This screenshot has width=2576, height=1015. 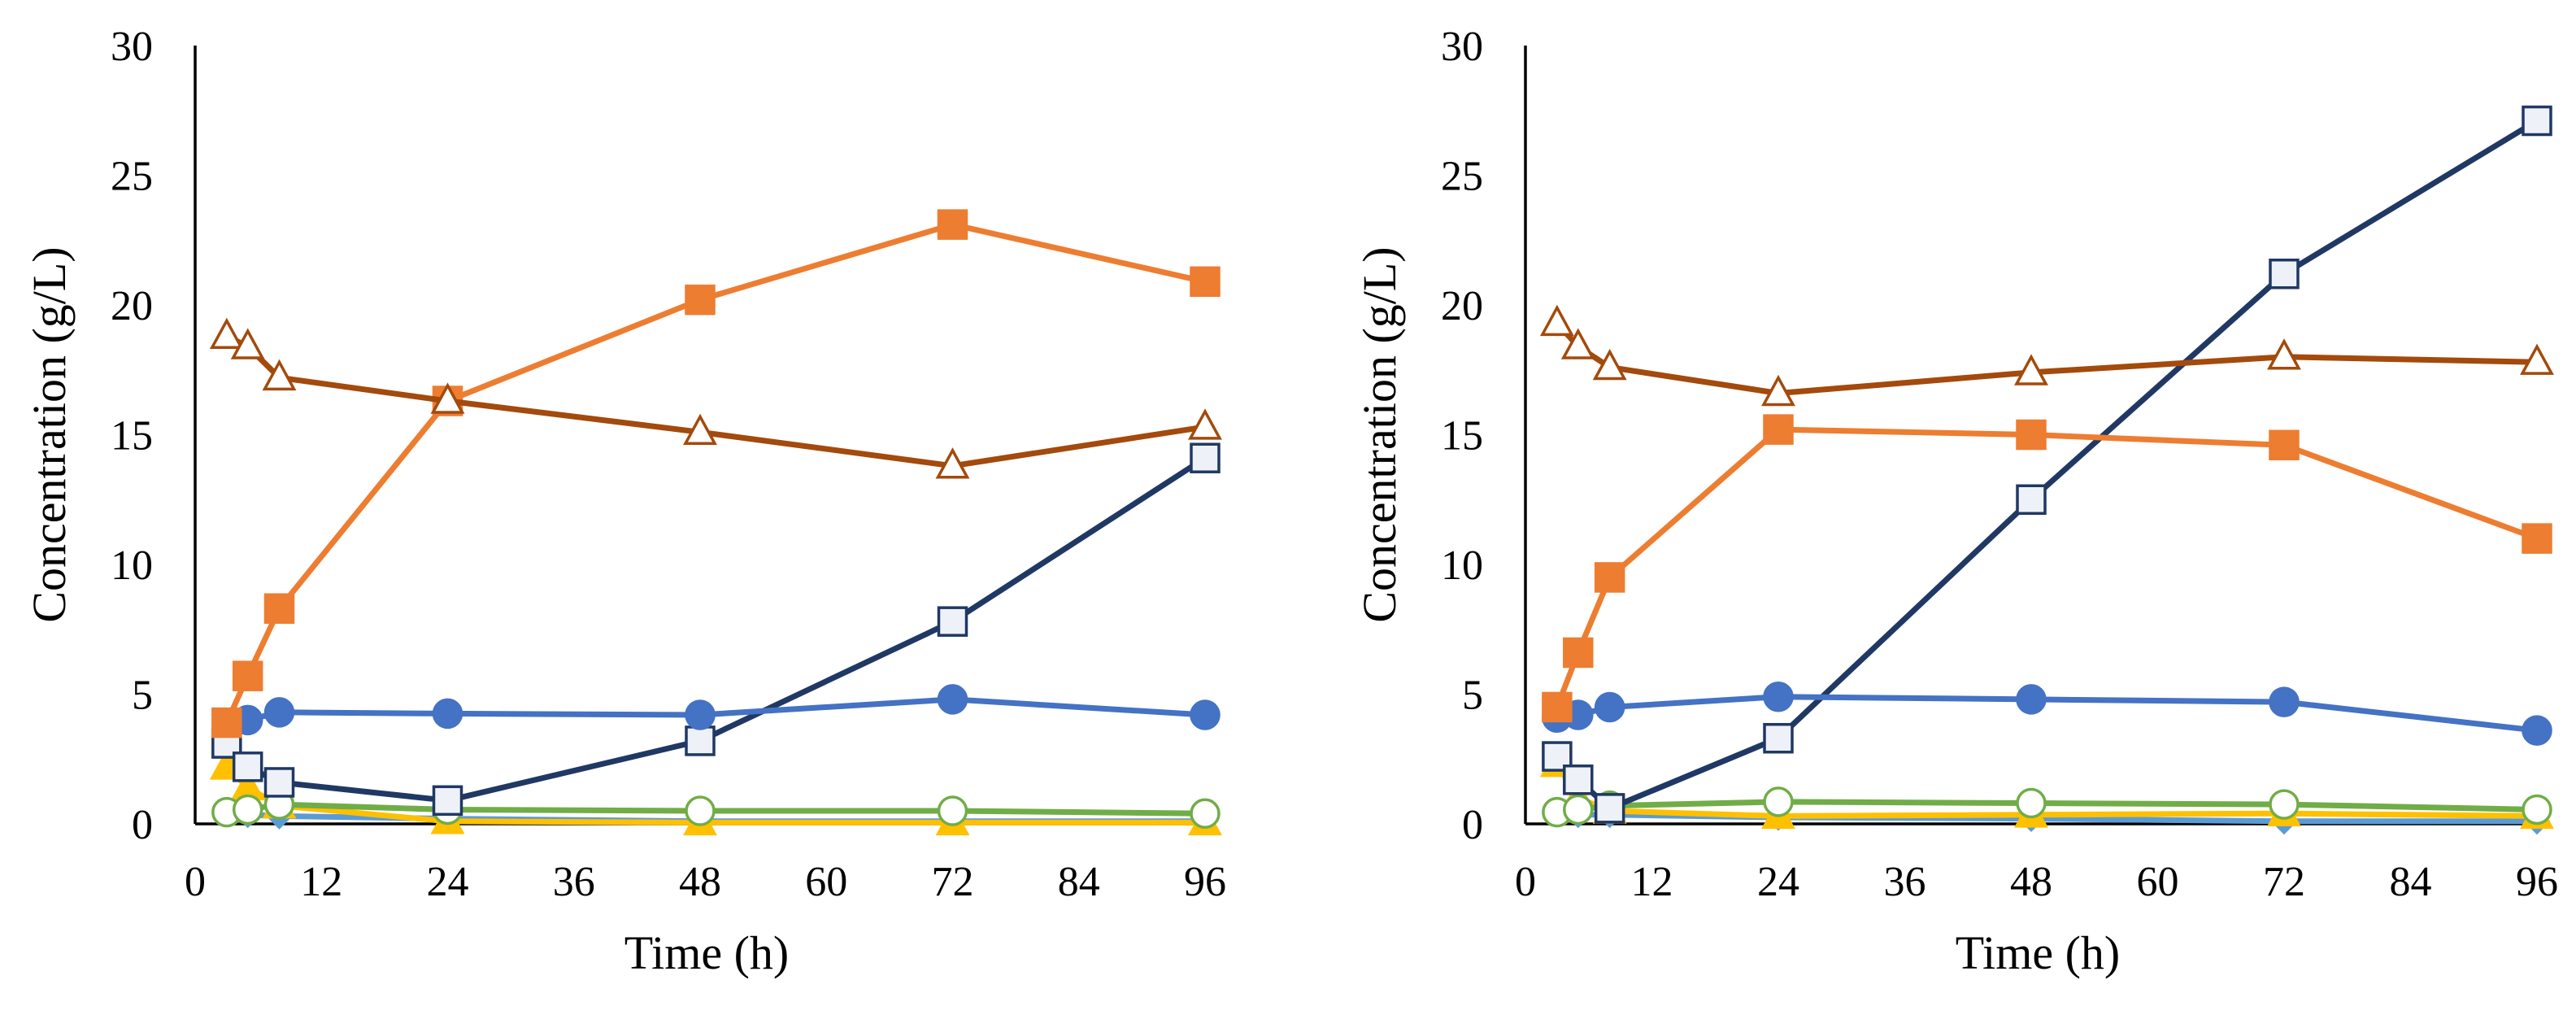 I want to click on x-tick-label: 0, so click(x=1526, y=882).